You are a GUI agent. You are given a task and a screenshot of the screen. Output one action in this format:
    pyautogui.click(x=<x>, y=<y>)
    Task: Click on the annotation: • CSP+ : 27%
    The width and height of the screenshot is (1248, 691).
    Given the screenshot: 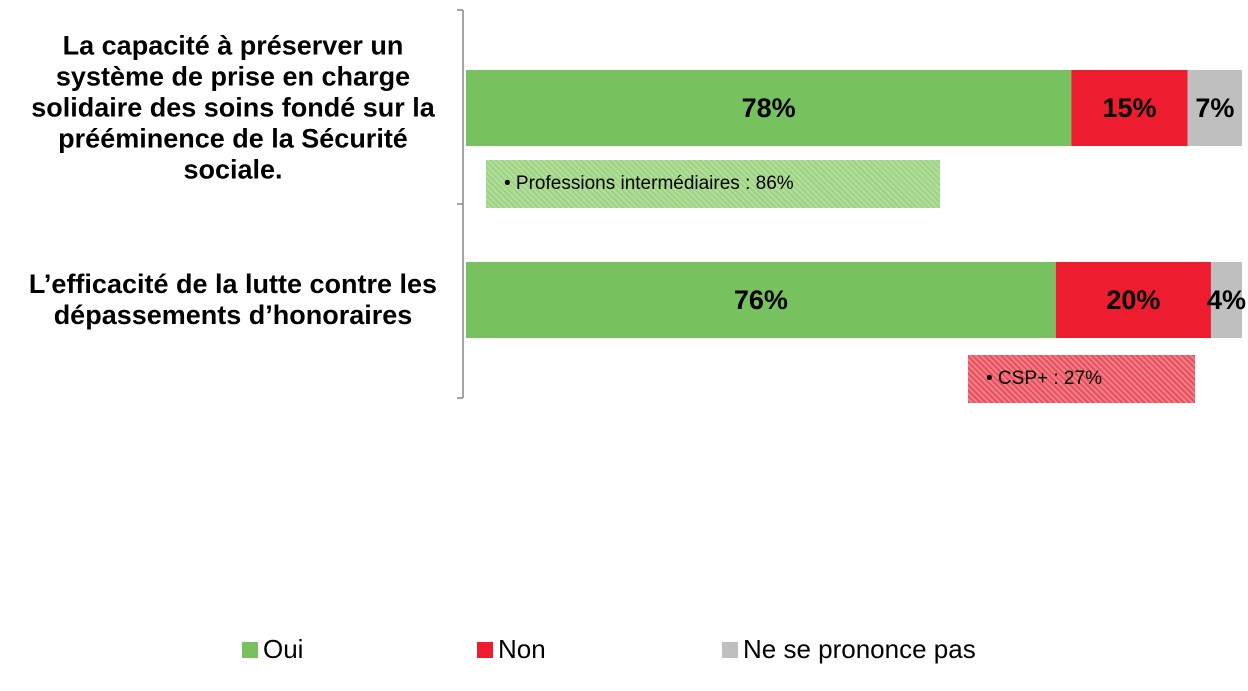 What is the action you would take?
    pyautogui.click(x=1081, y=379)
    